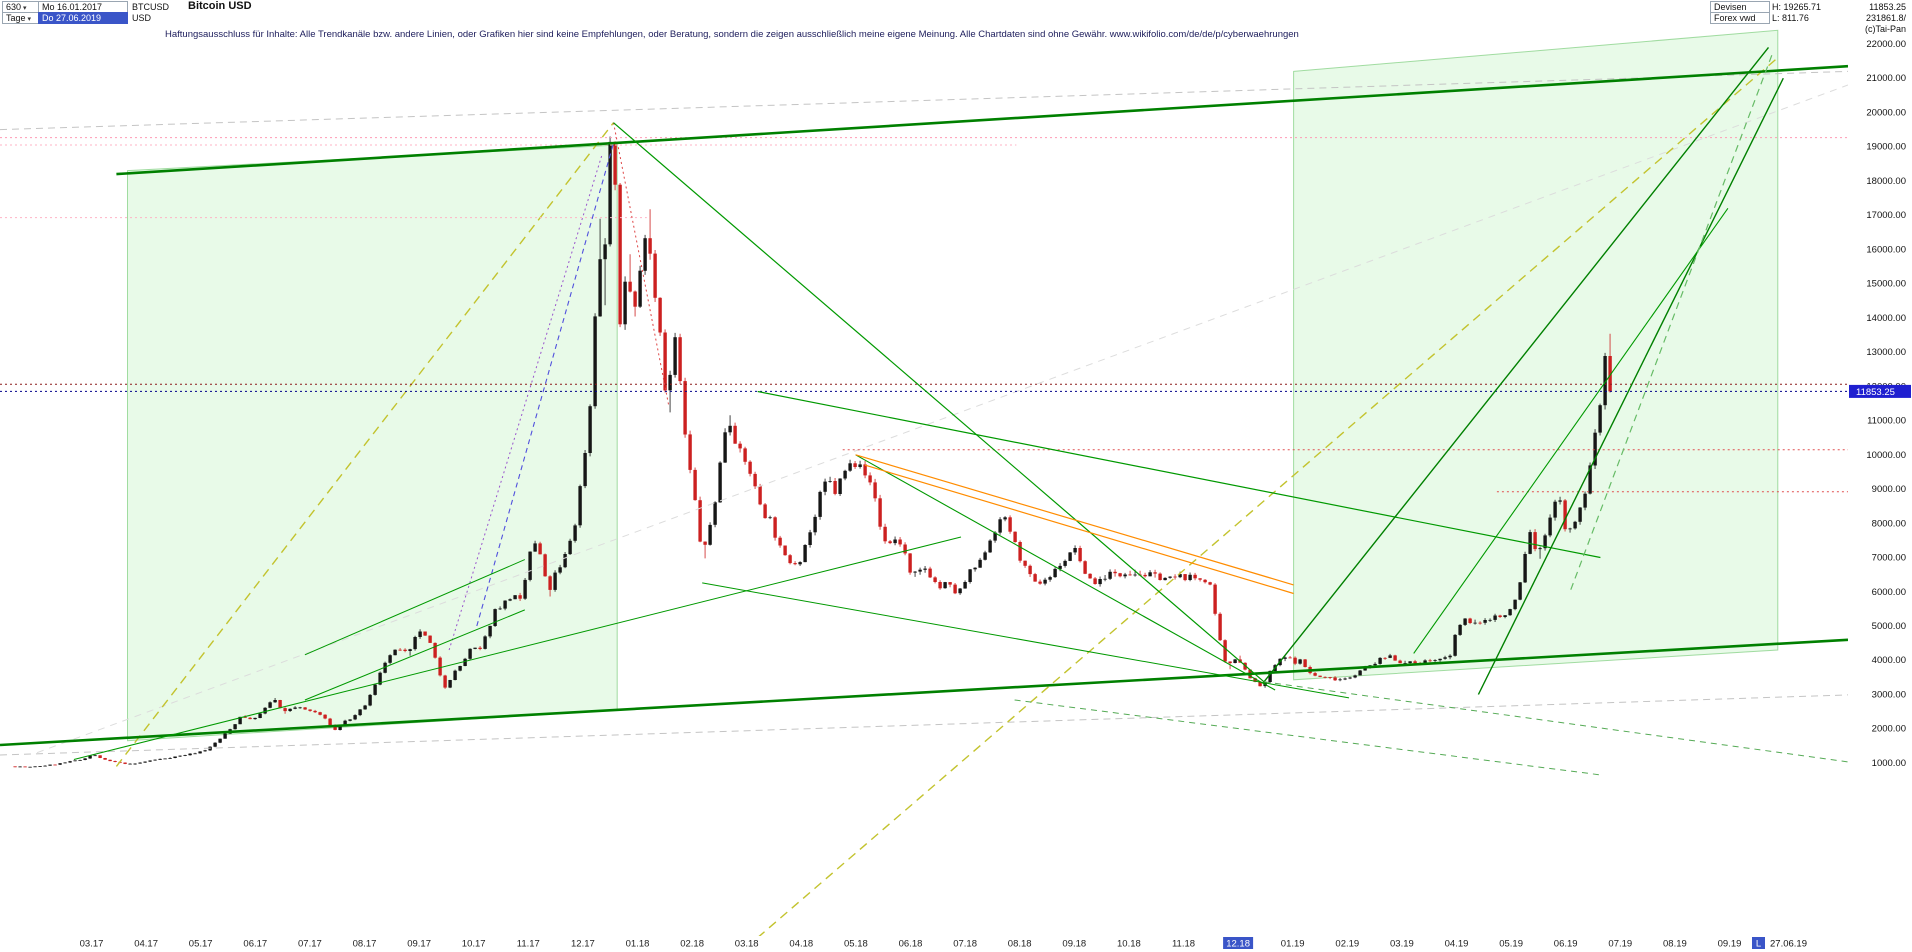 The width and height of the screenshot is (1912, 952). I want to click on svg-text: 07.18, so click(965, 944).